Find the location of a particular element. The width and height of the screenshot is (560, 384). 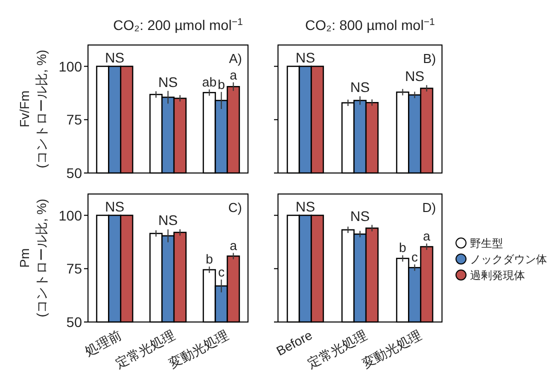

y-axis-title: Fv/Fm (コントロール比, %) is located at coordinates (33, 109).